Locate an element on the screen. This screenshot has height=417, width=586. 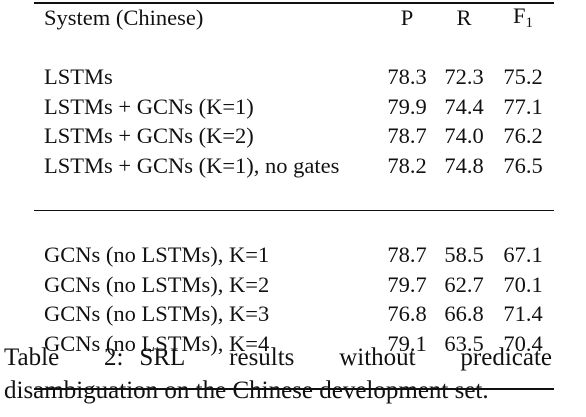
table-row: LSTMs + GCNs (K=1) 79.9 74.4 77.1 is located at coordinates (294, 107).